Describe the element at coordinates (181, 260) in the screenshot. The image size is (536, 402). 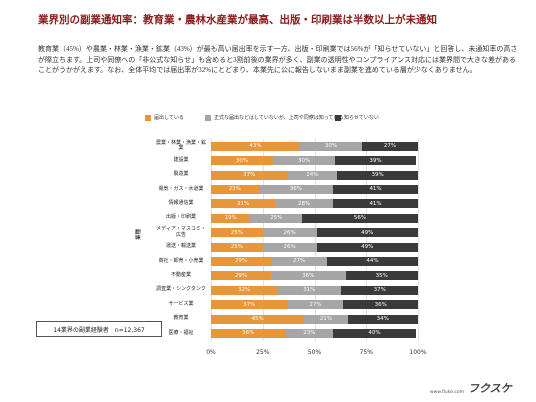
I see `y-tick-label: 商社・卸売・小売業` at that location.